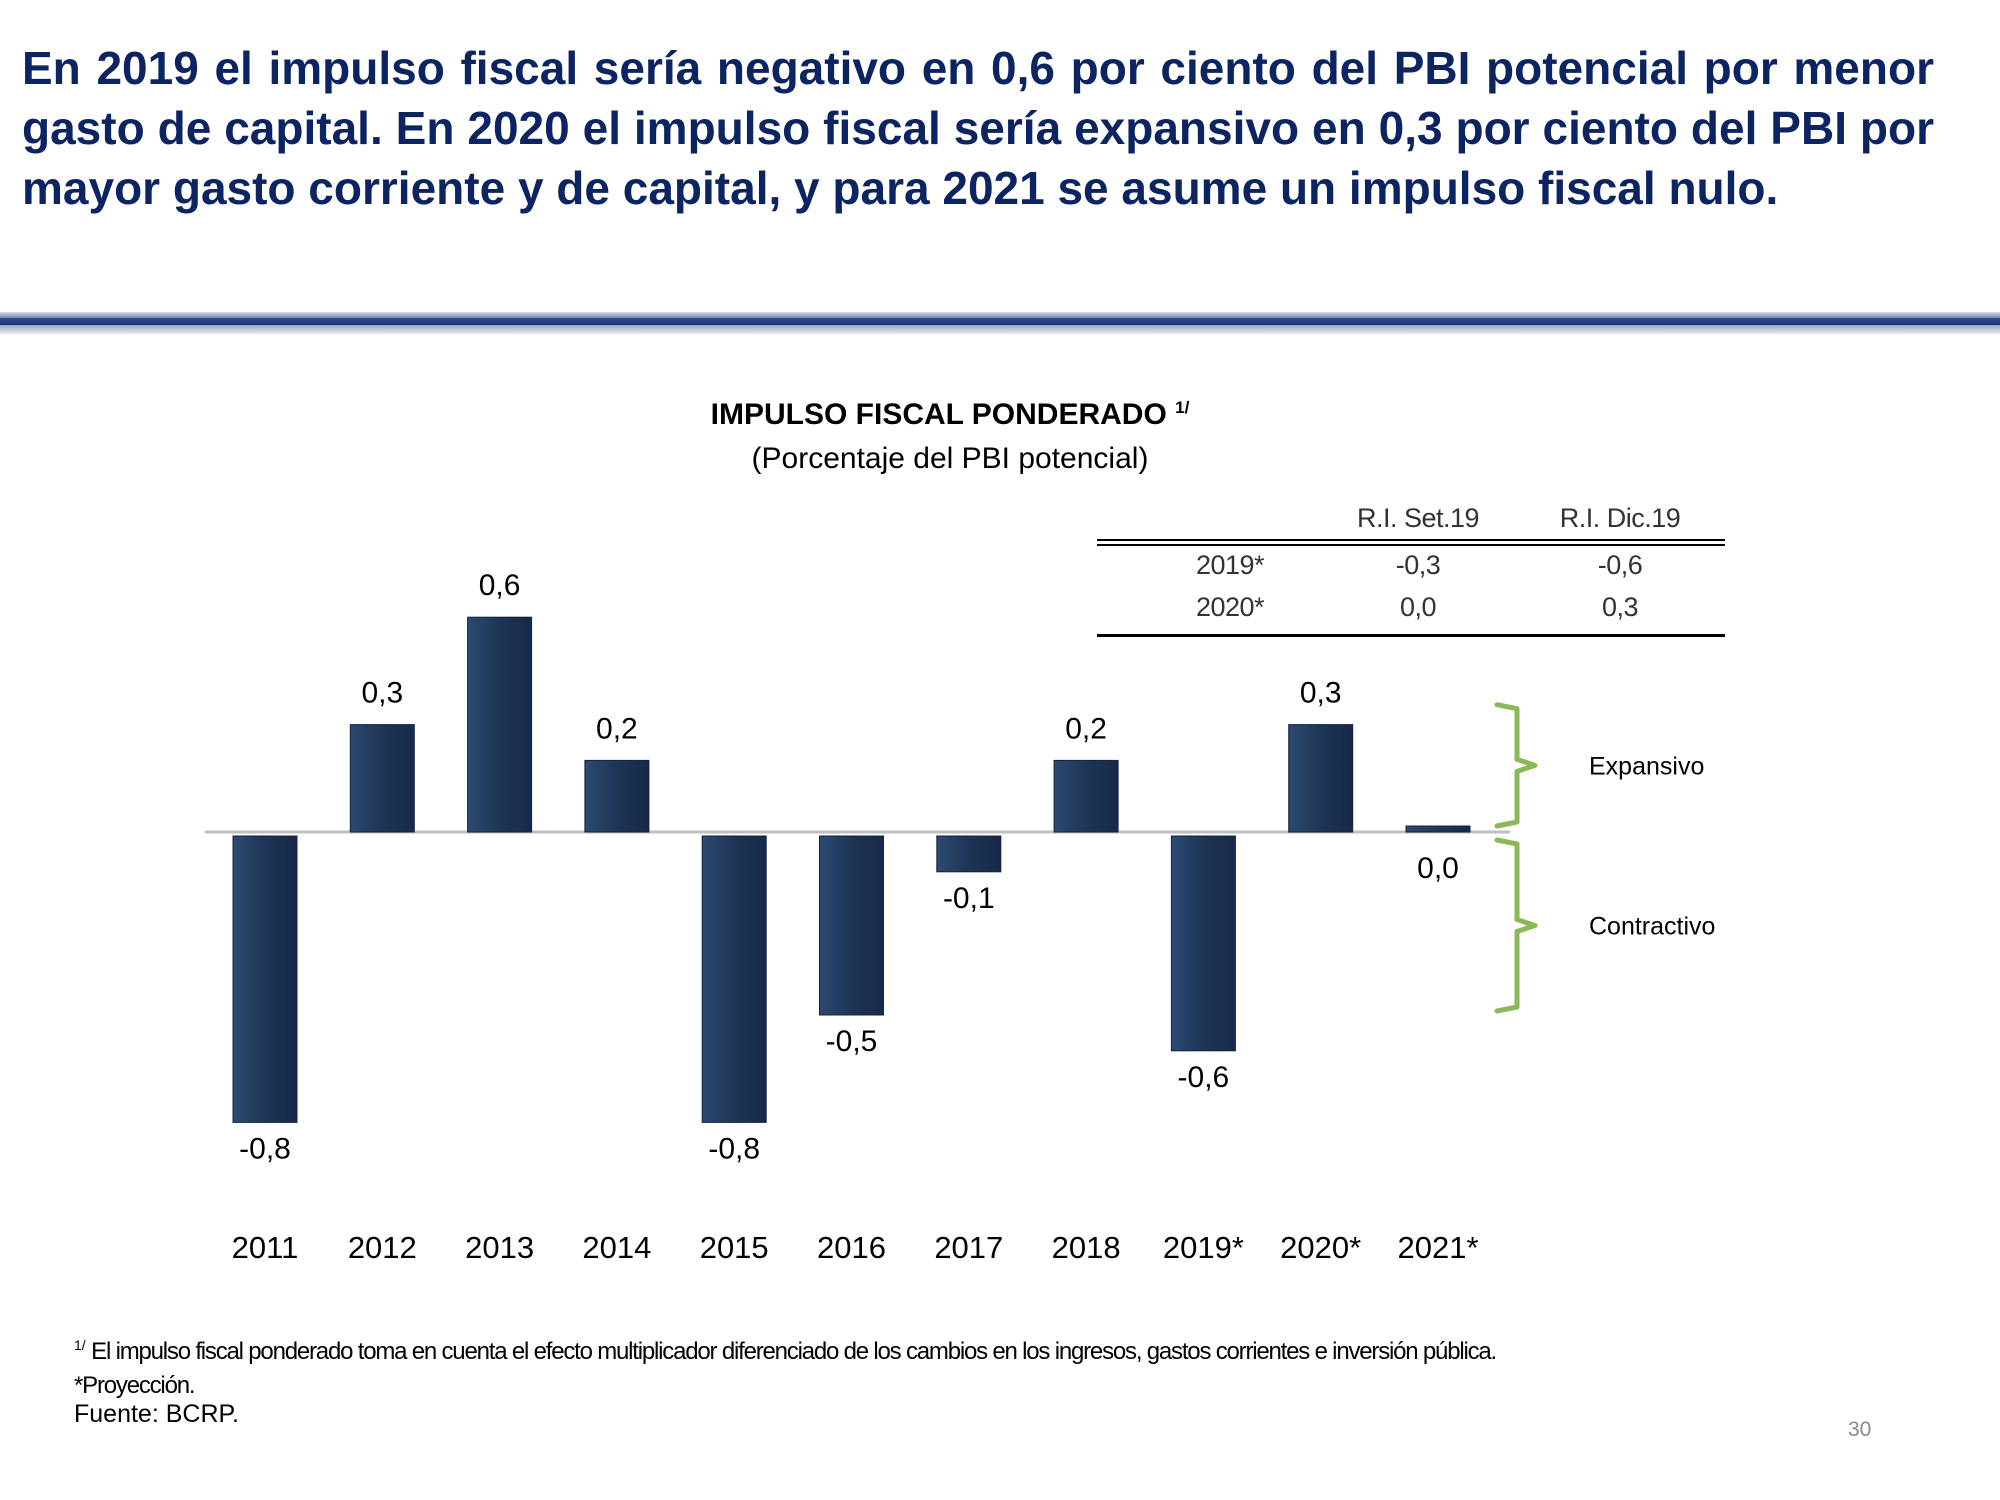 The height and width of the screenshot is (1500, 2000). I want to click on ri-table-row: 2019* -0,3 -0,6, so click(1411, 571).